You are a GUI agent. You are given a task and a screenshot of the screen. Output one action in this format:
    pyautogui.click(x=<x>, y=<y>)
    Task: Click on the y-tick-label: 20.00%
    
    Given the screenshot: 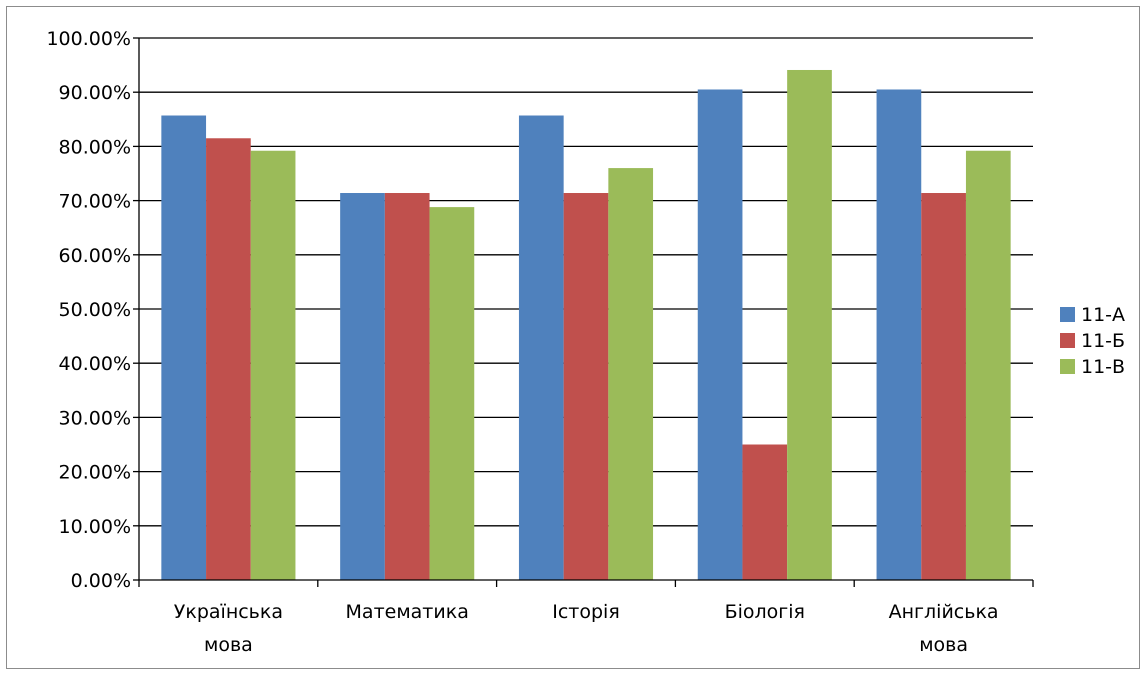 What is the action you would take?
    pyautogui.click(x=95, y=473)
    